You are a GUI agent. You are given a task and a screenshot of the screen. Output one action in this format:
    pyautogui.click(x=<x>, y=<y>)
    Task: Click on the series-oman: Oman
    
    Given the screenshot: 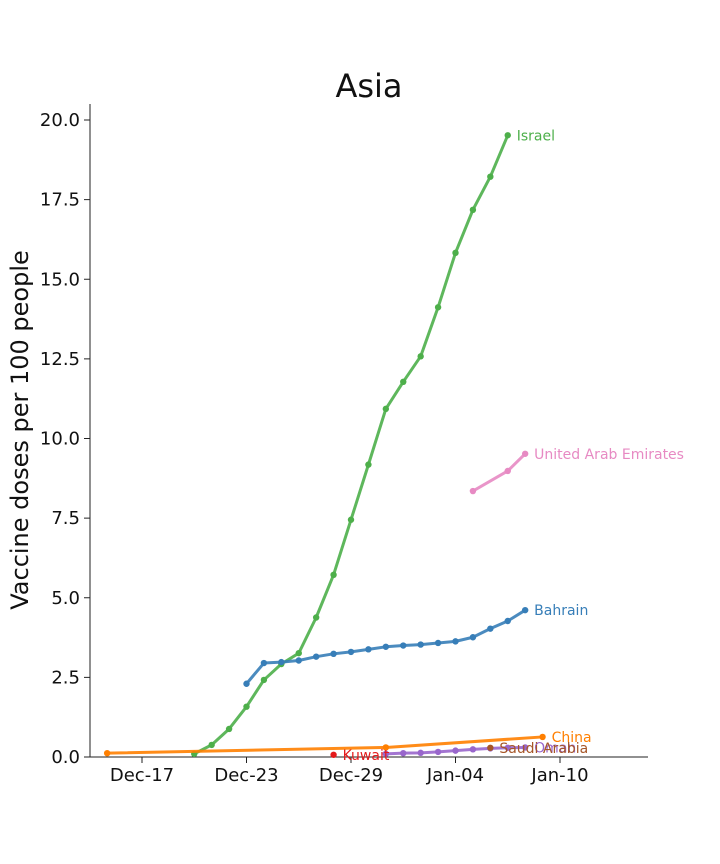 What is the action you would take?
    pyautogui.click(x=479, y=749)
    